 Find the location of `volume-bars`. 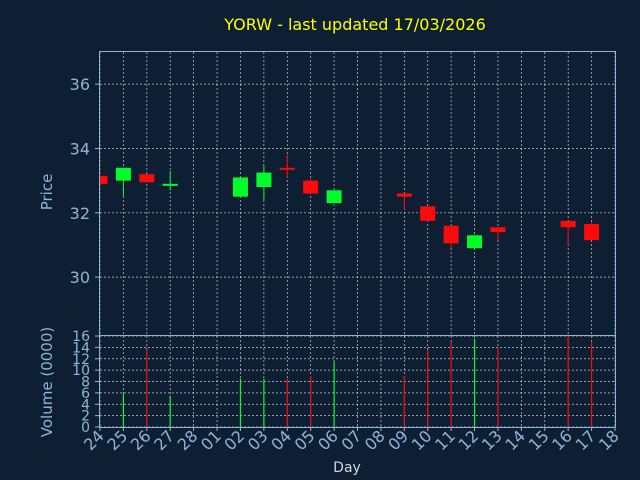

volume-bars is located at coordinates (357, 381).